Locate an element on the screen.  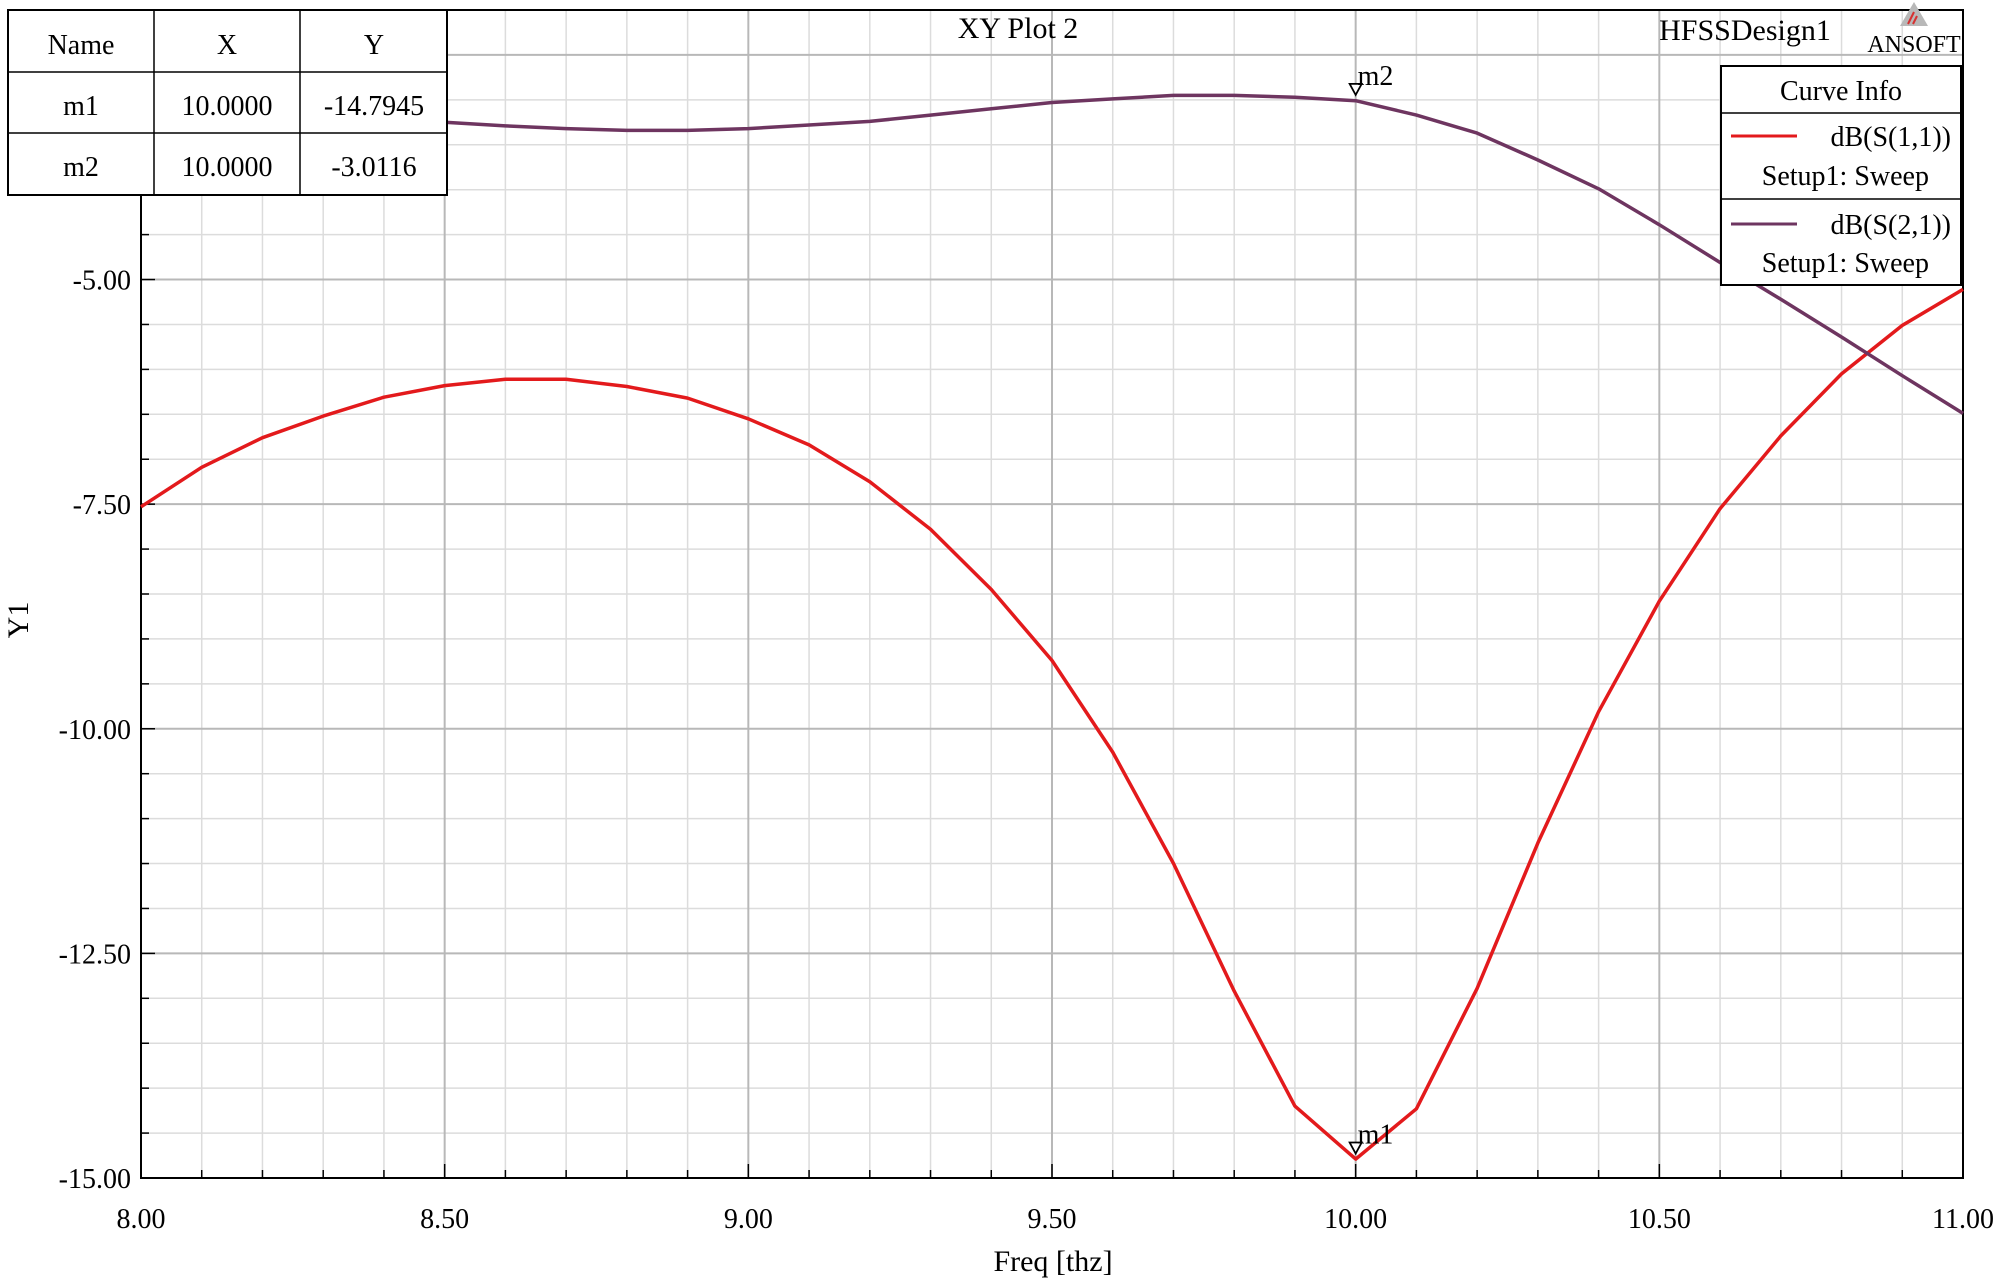
table-cell-m2-name: m2 is located at coordinates (81, 167).